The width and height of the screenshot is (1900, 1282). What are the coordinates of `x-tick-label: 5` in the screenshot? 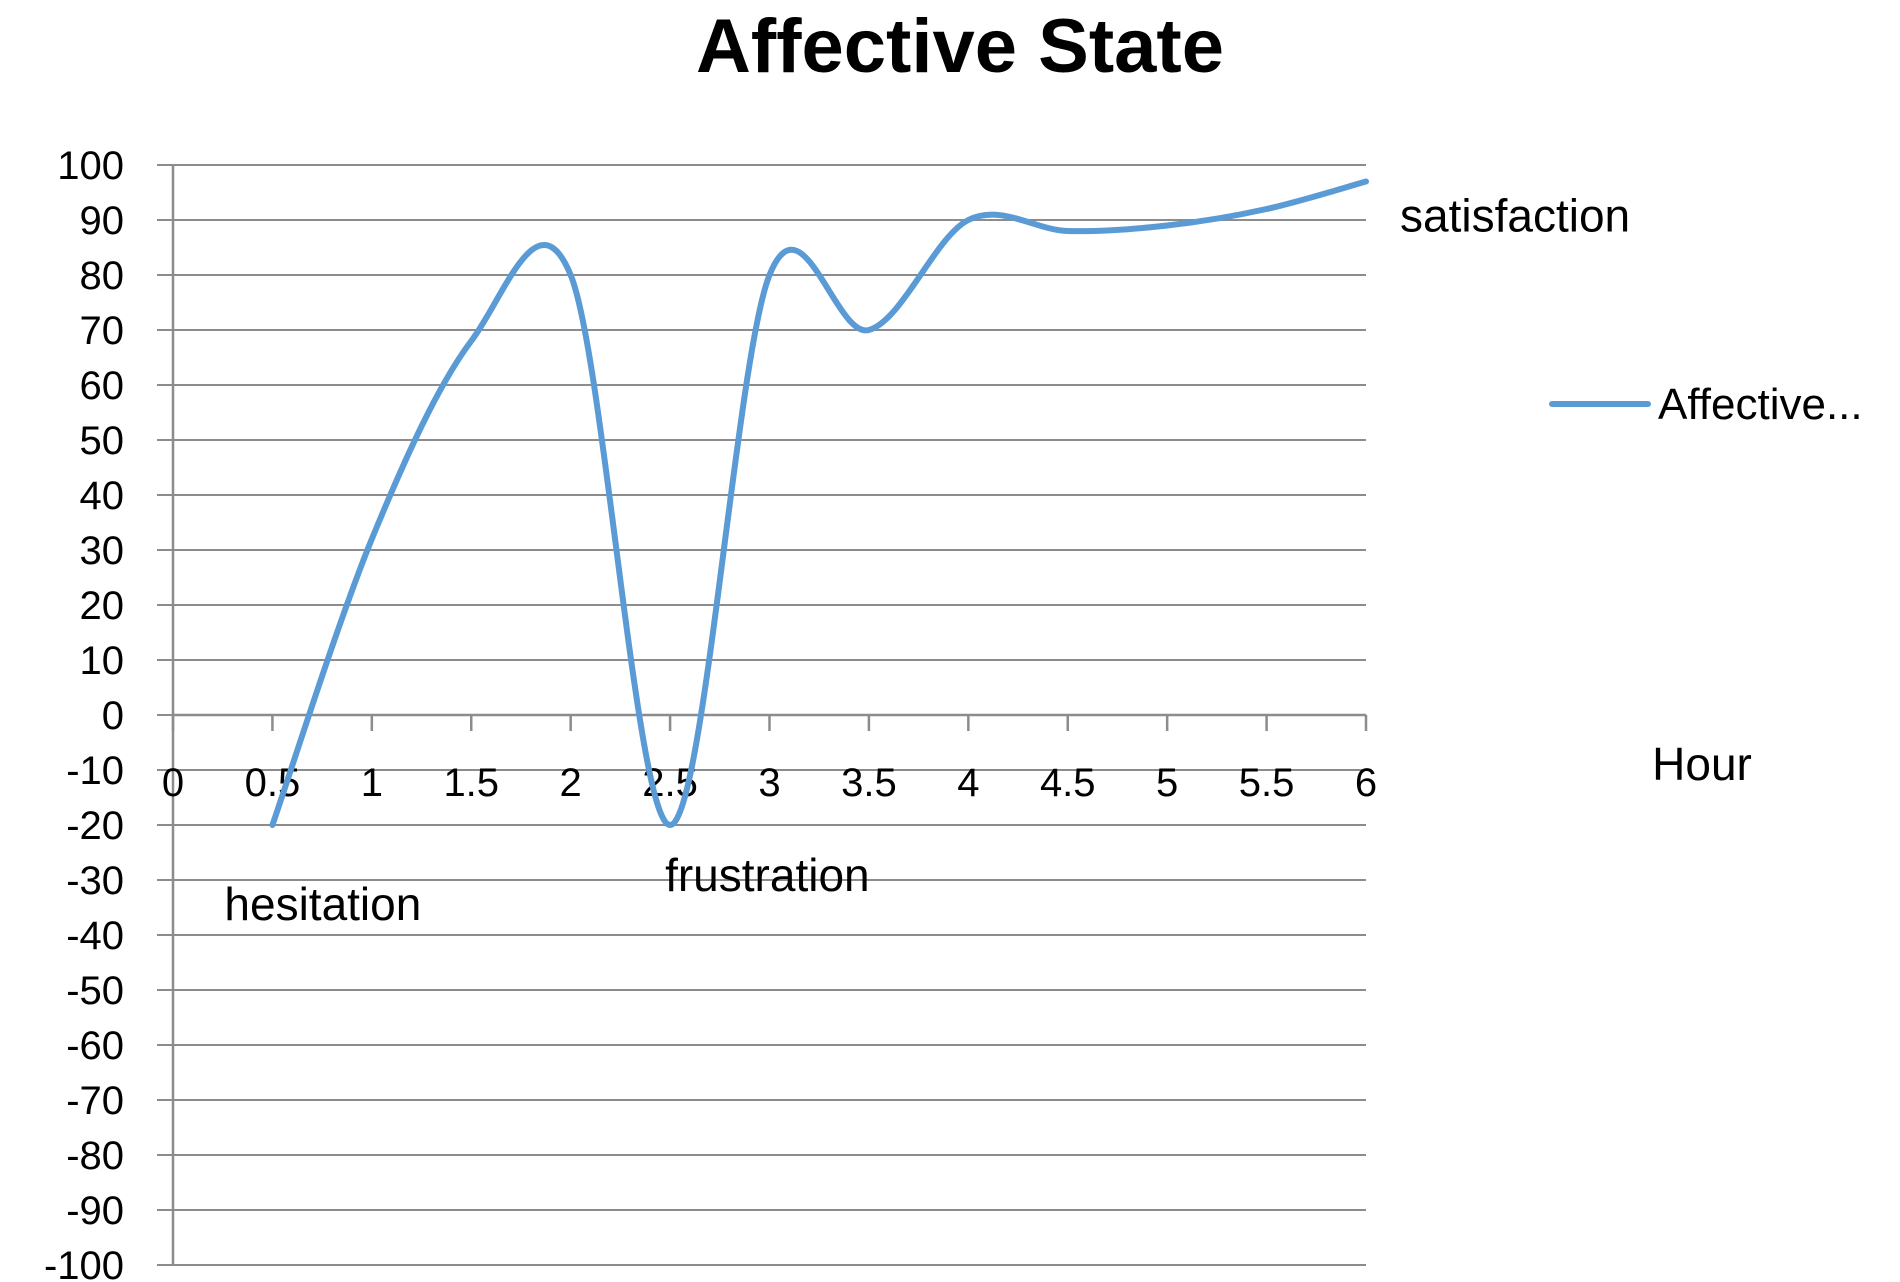 It's located at (1167, 783).